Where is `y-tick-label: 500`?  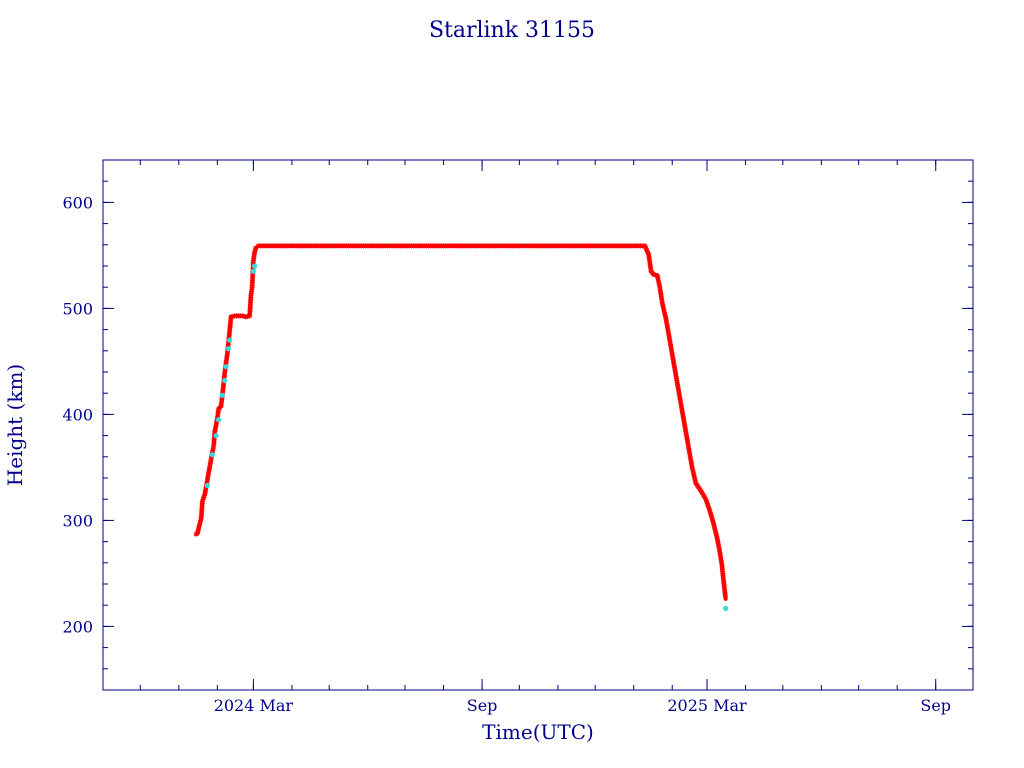
y-tick-label: 500 is located at coordinates (77, 308).